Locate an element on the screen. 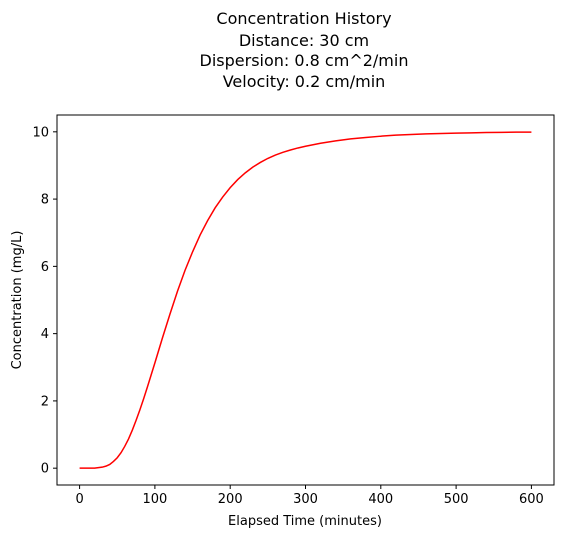  y-axis-label: Concentration (mg/L) is located at coordinates (17, 300).